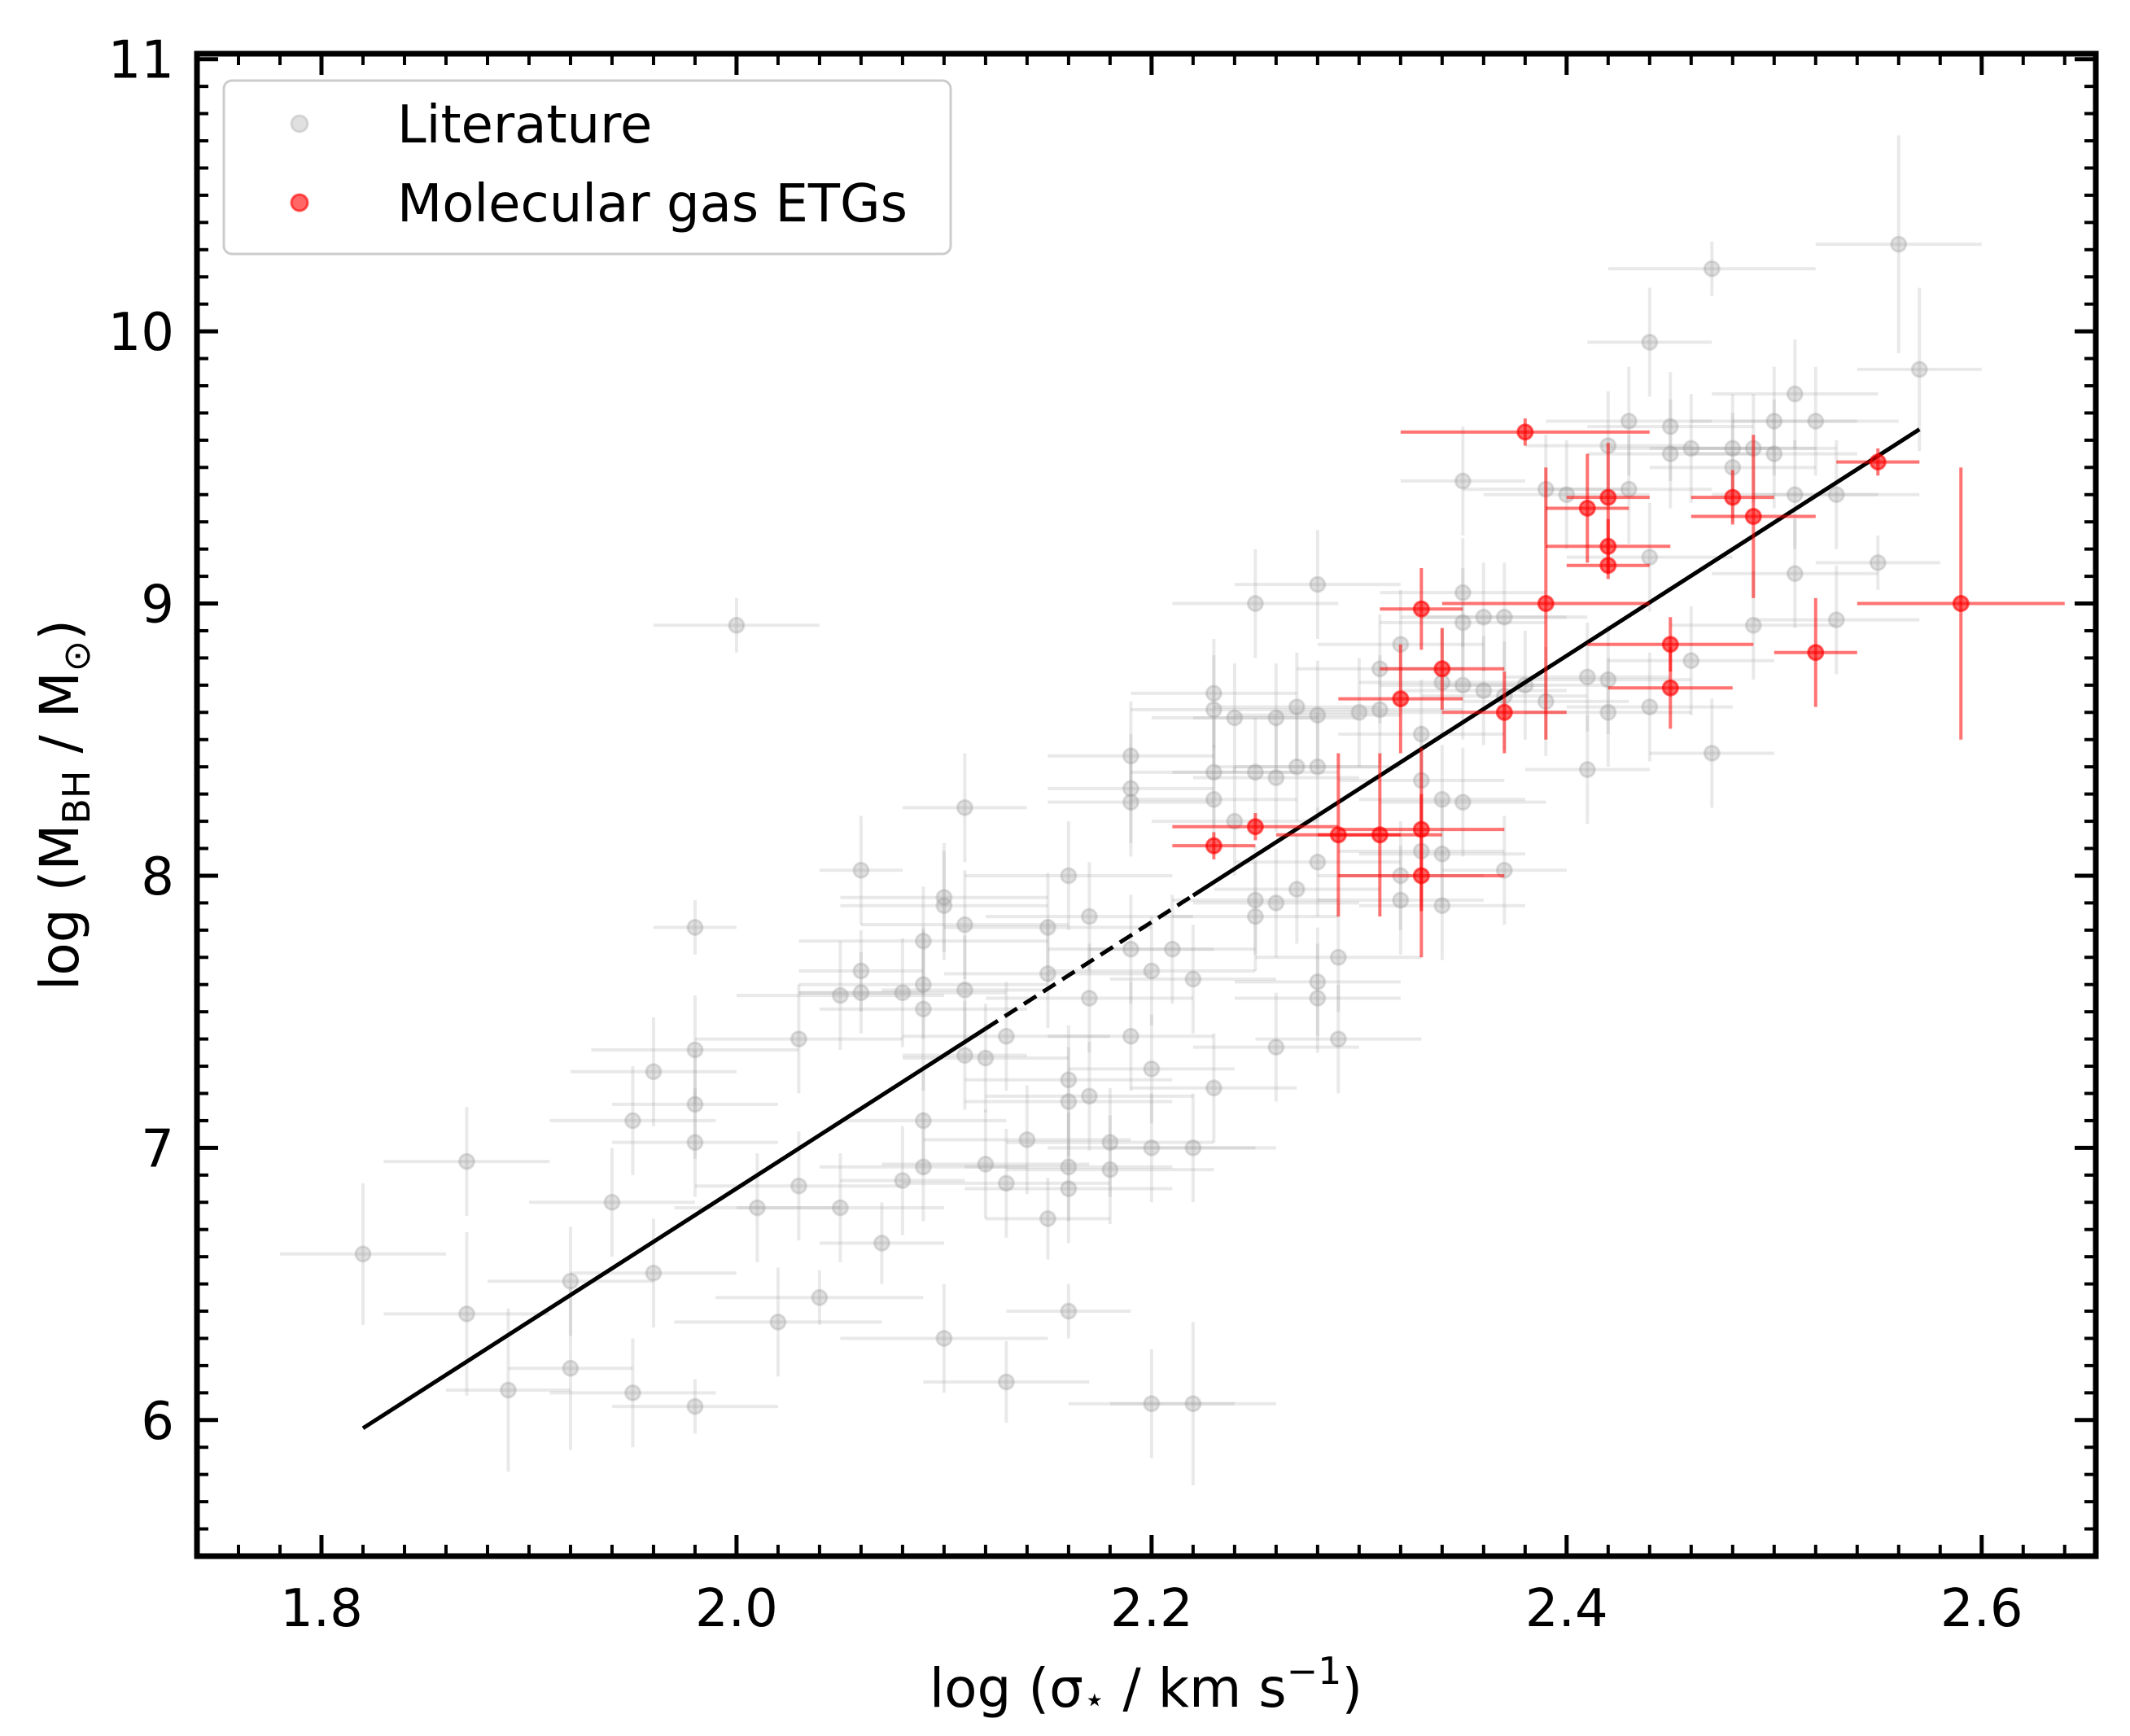 Image resolution: width=2130 pixels, height=1736 pixels. I want to click on x-tick-label: 2.6, so click(1981, 1609).